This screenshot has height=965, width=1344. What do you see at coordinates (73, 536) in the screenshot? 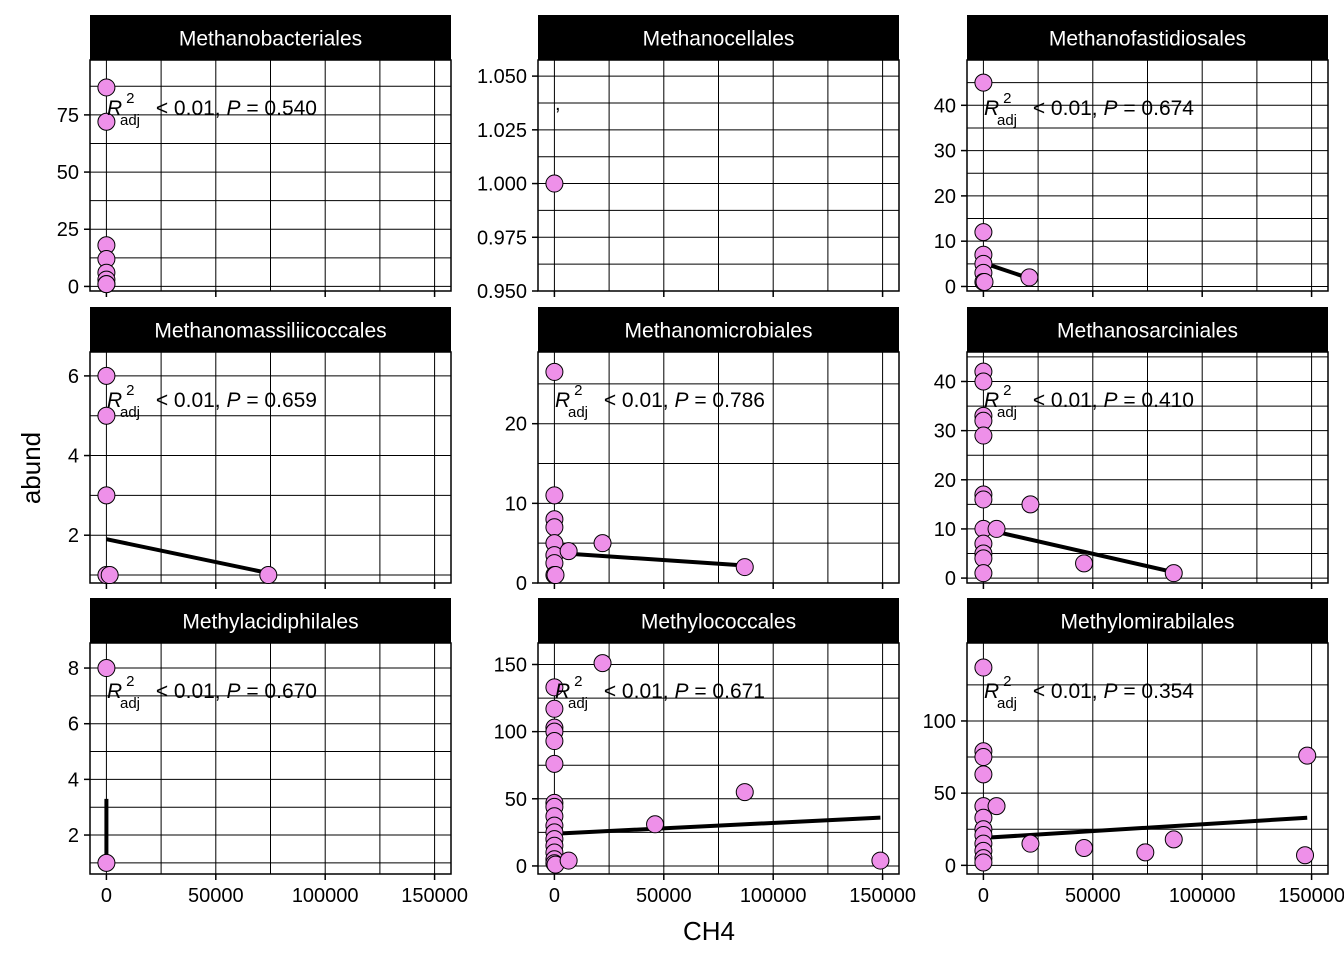
I see `y-tick-label: 2` at bounding box center [73, 536].